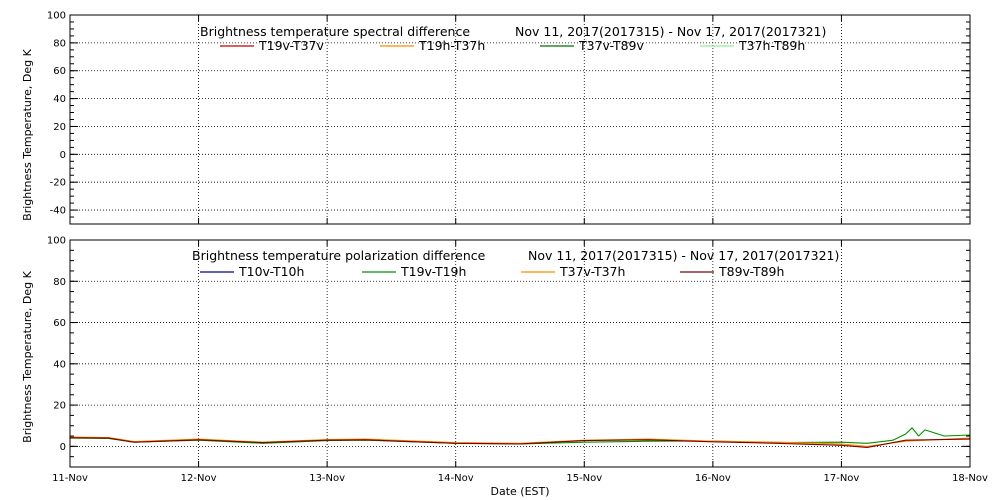 Image resolution: width=1000 pixels, height=500 pixels. I want to click on polarization-legend: T10v-T10h T19v-T19h T37v-T37h T89v-T89h, so click(492, 271).